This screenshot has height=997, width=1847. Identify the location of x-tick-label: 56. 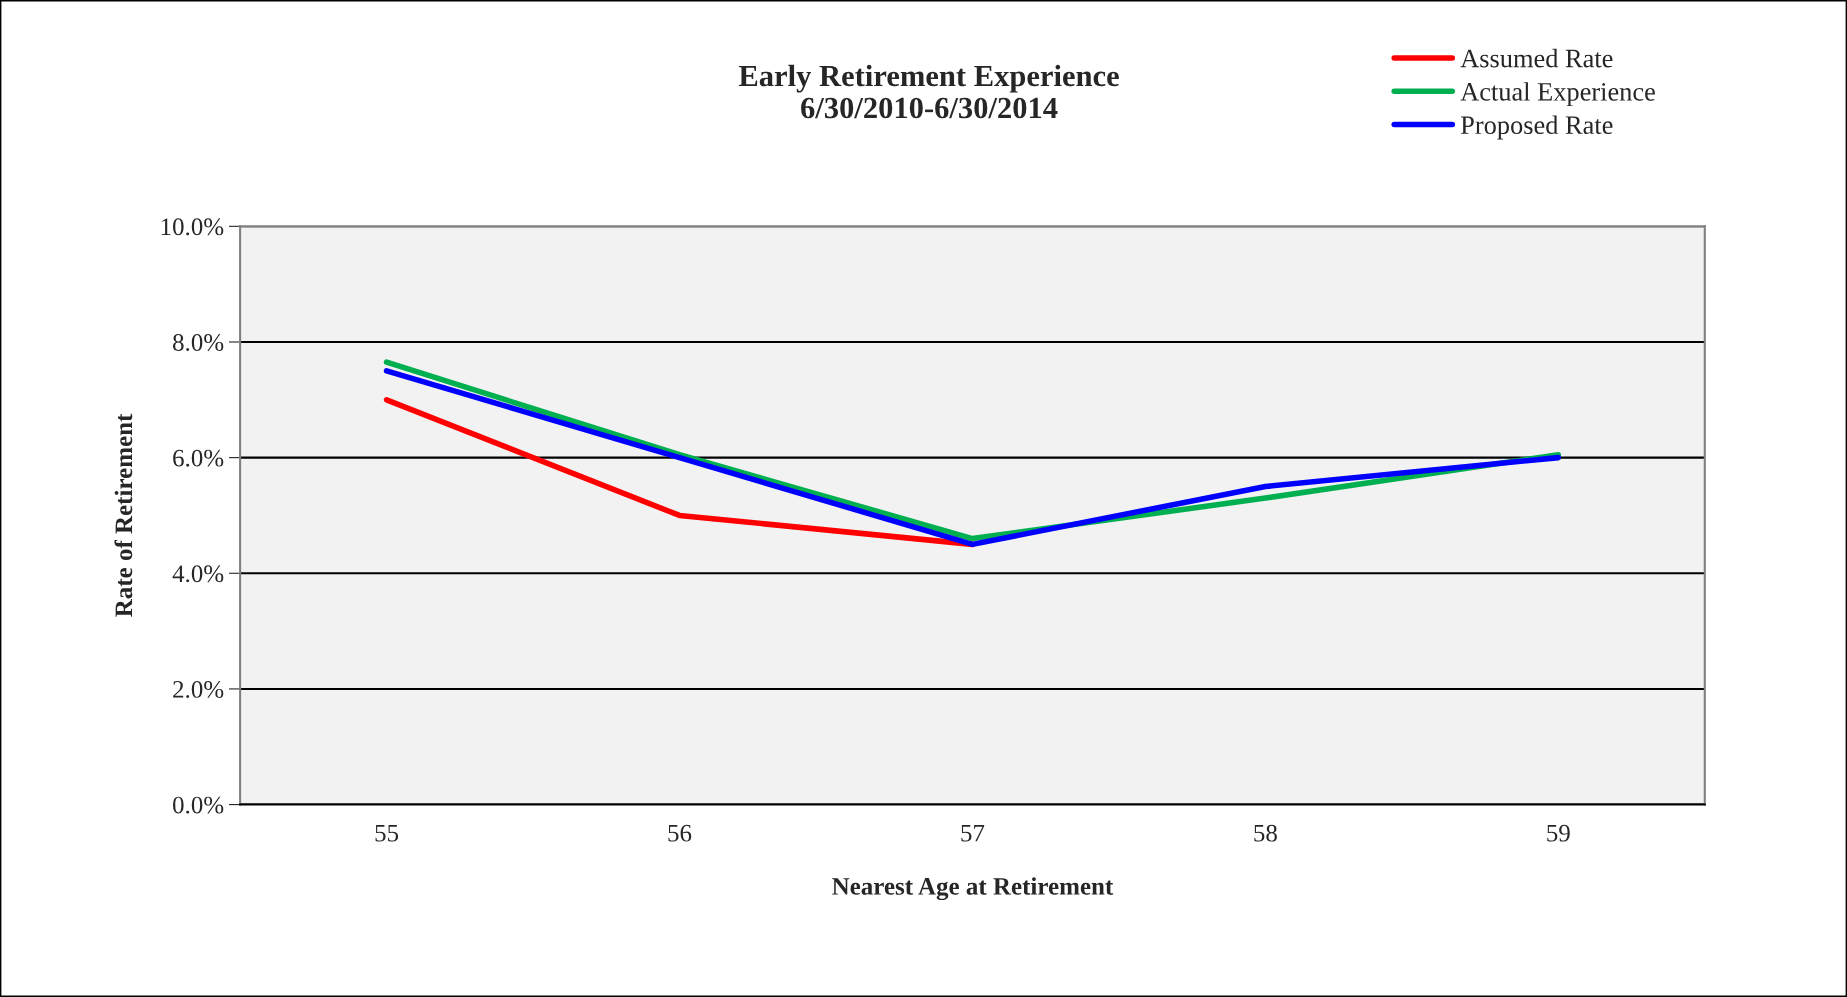
(680, 833).